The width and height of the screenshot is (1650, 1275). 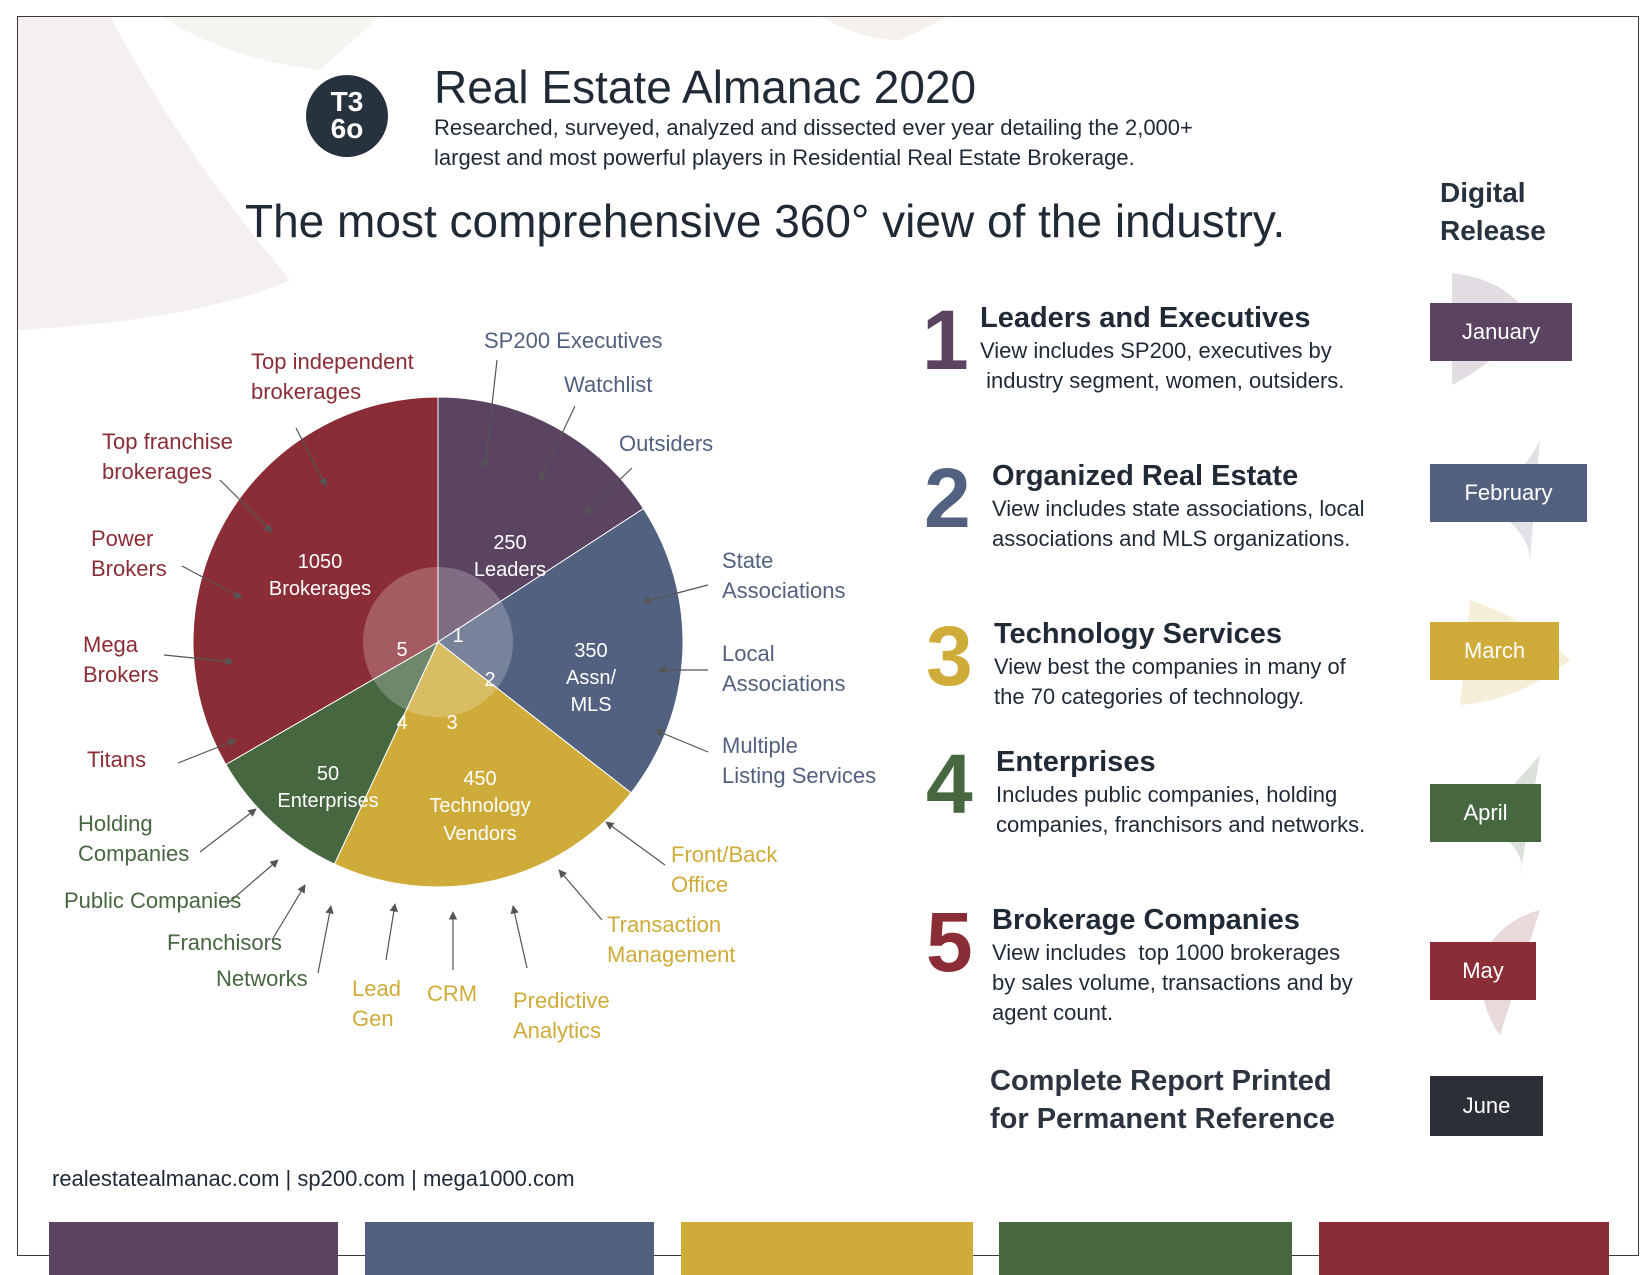 What do you see at coordinates (666, 443) in the screenshot?
I see `label-outsiders: Outsiders` at bounding box center [666, 443].